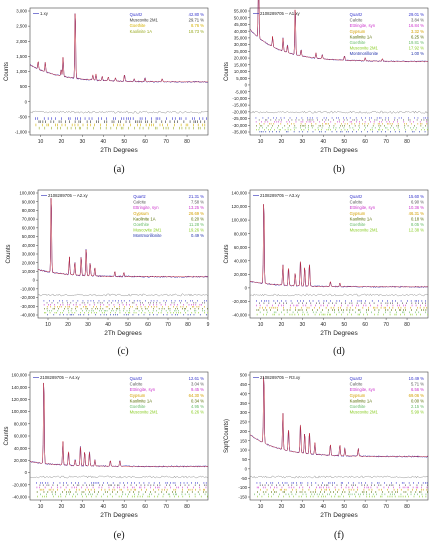 This screenshot has width=437, height=550. I want to click on legend-phase-name: Calcite, so click(139, 202).